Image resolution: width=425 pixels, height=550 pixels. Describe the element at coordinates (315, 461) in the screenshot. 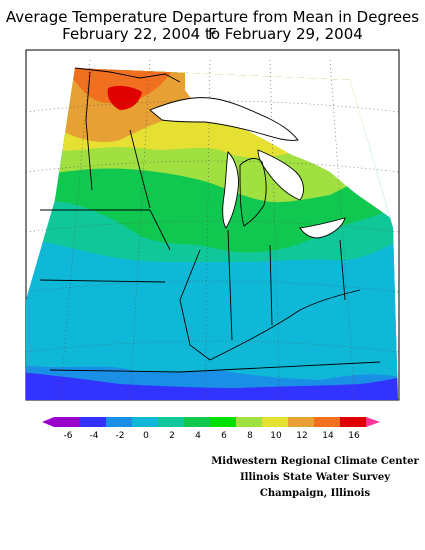

I see `credit-line1: Midwestern Regional Climate Center` at that location.